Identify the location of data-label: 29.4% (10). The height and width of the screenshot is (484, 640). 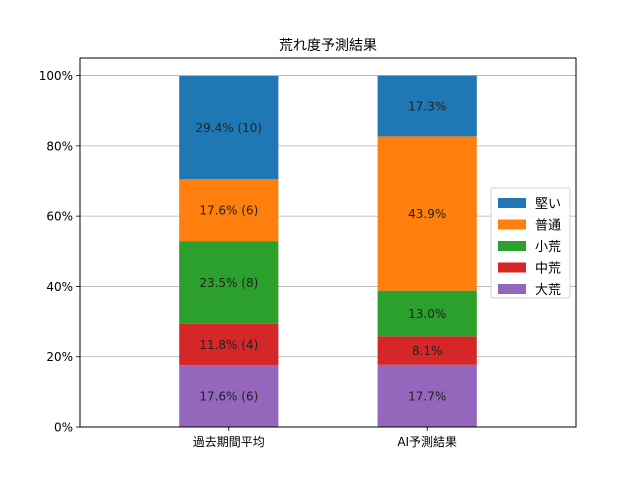
(229, 128).